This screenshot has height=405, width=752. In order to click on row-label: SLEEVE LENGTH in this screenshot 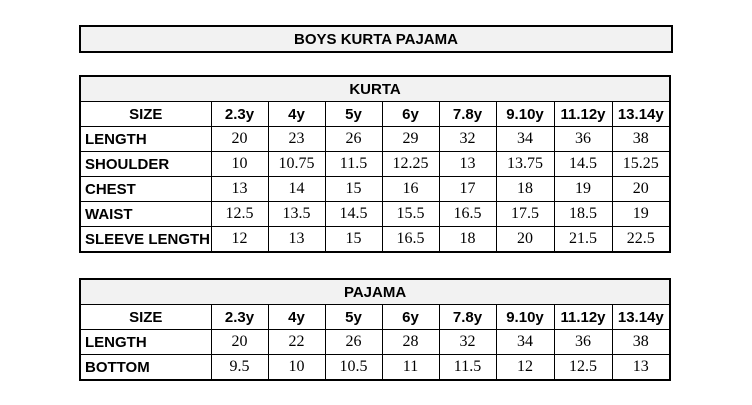, I will do `click(145, 239)`.